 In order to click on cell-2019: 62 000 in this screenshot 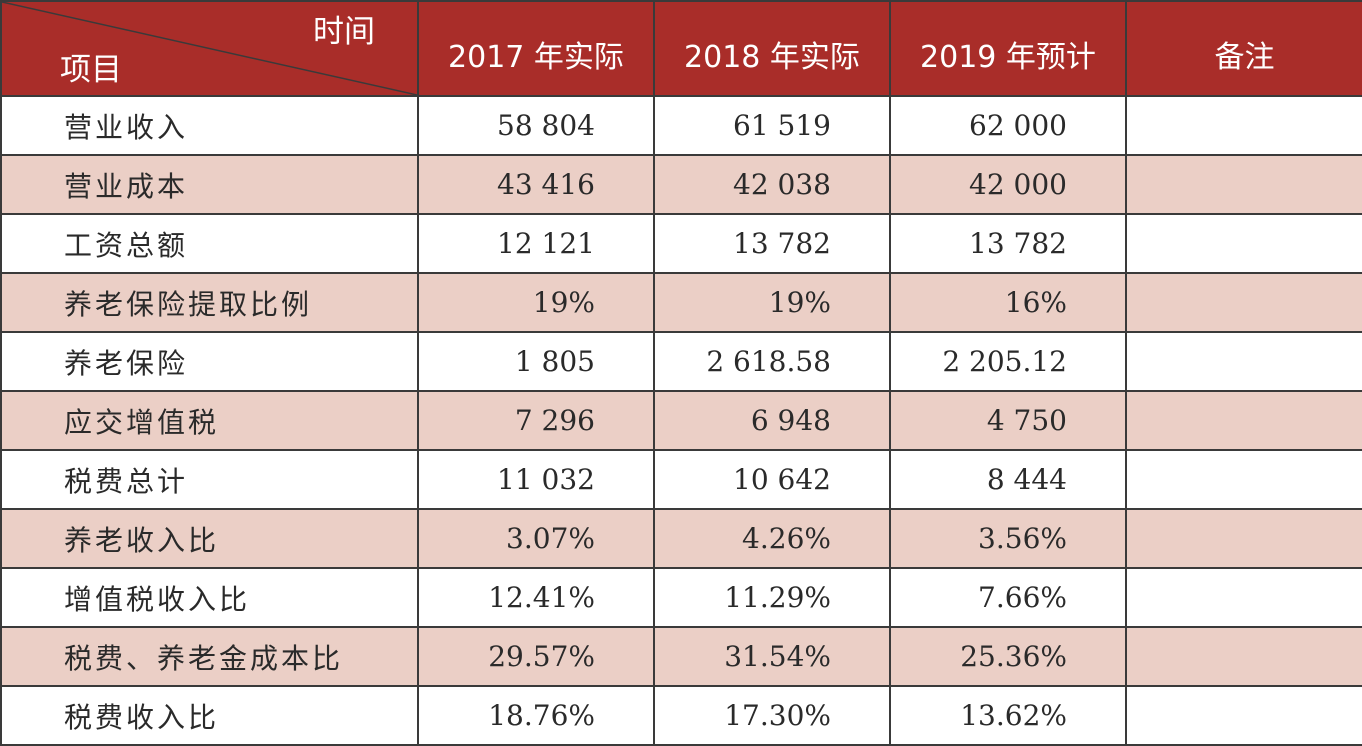, I will do `click(1008, 125)`.